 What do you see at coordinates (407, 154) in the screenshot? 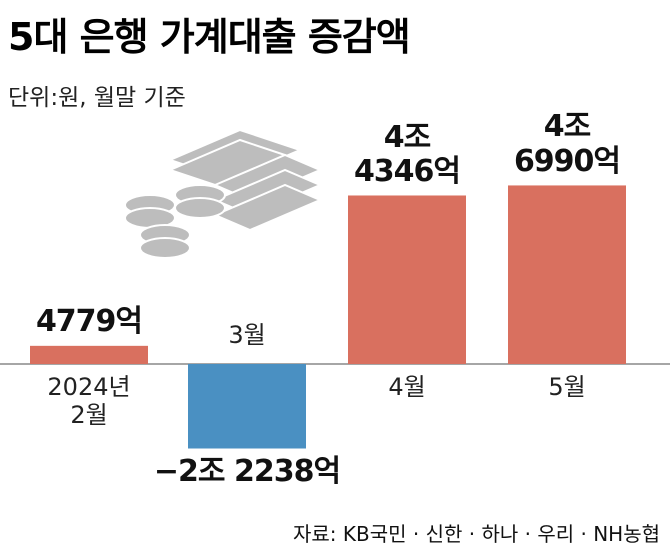
I see `value-label: 4조 4346억` at bounding box center [407, 154].